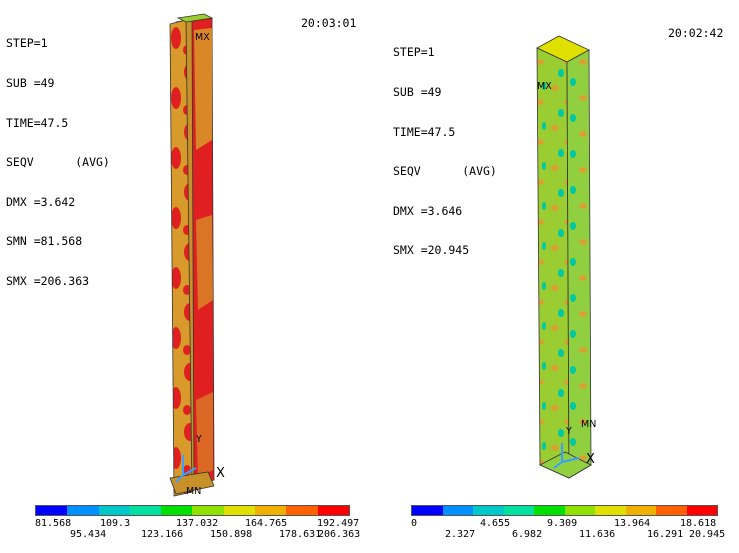 Image resolution: width=739 pixels, height=553 pixels. Describe the element at coordinates (632, 523) in the screenshot. I see `legend-tick: 13.964` at that location.